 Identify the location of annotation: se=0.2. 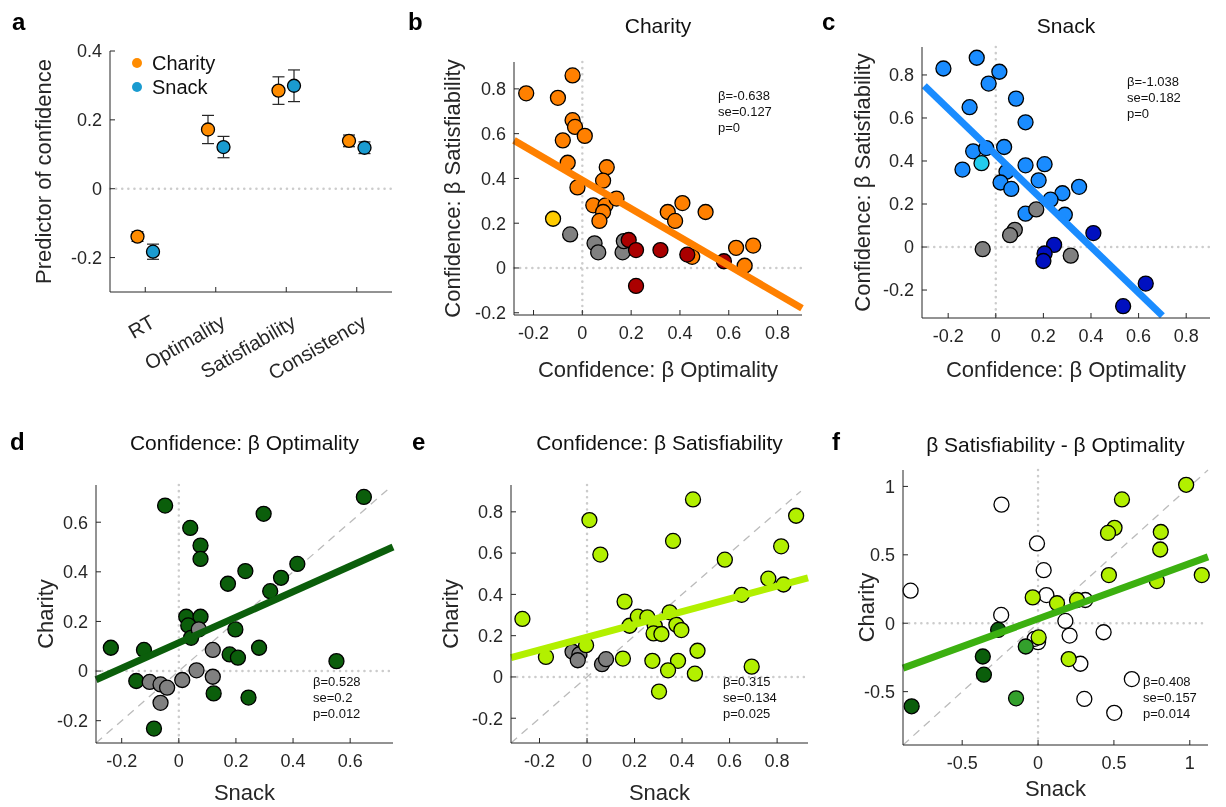
(333, 697).